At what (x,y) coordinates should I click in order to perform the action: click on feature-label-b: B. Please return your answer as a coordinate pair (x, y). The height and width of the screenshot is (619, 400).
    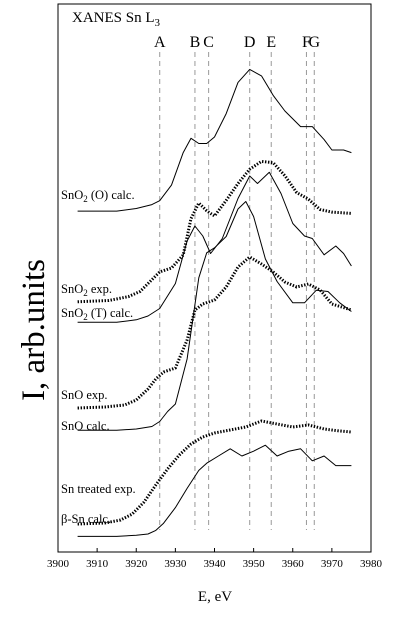
    Looking at the image, I should click on (195, 42).